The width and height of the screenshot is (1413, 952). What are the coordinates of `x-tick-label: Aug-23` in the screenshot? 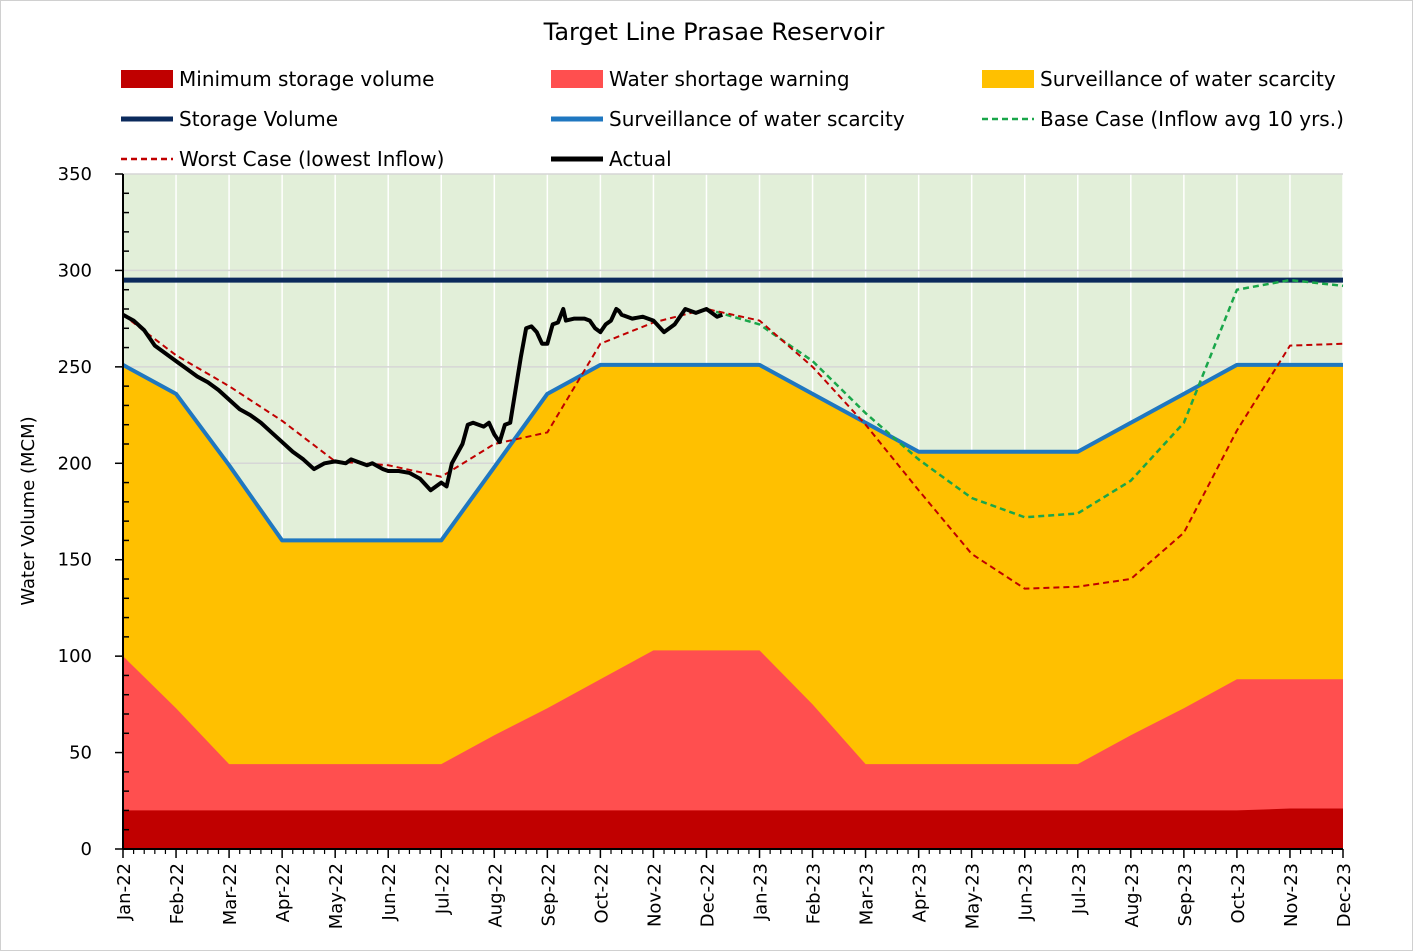 It's located at (1132, 895).